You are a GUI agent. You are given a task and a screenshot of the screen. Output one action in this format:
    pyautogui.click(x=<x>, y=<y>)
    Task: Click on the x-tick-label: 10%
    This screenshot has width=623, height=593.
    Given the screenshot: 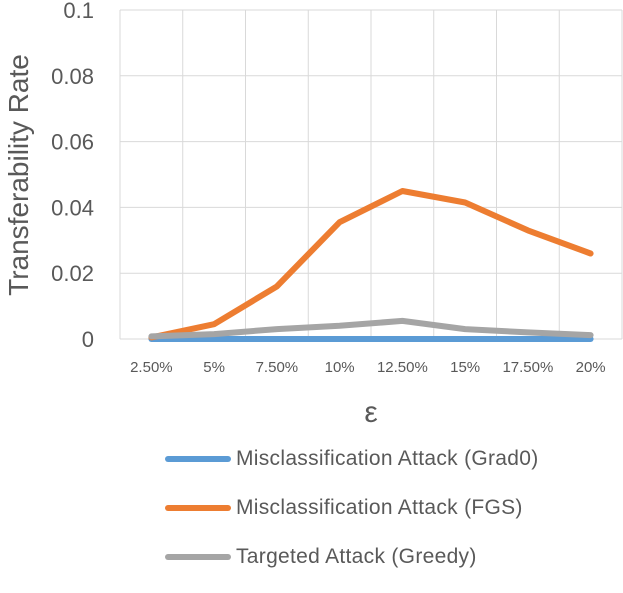 What is the action you would take?
    pyautogui.click(x=340, y=367)
    